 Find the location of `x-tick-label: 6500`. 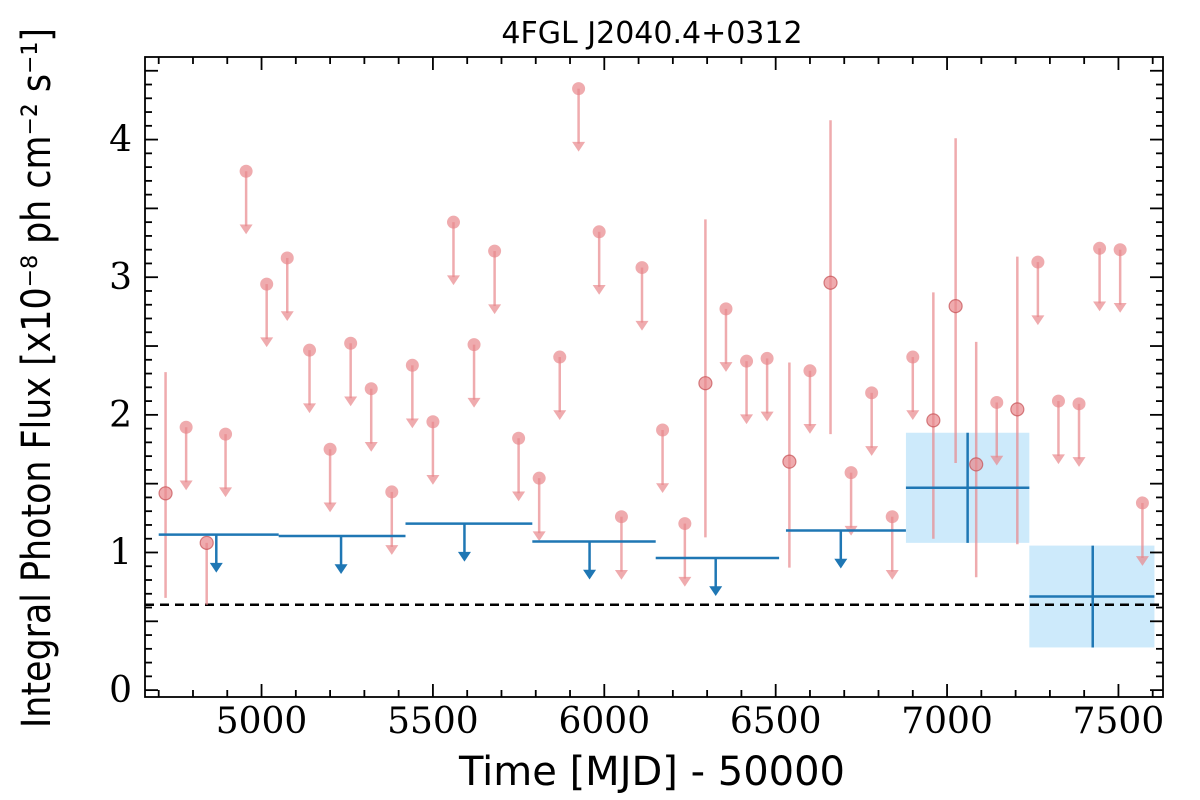

x-tick-label: 6500 is located at coordinates (776, 721).